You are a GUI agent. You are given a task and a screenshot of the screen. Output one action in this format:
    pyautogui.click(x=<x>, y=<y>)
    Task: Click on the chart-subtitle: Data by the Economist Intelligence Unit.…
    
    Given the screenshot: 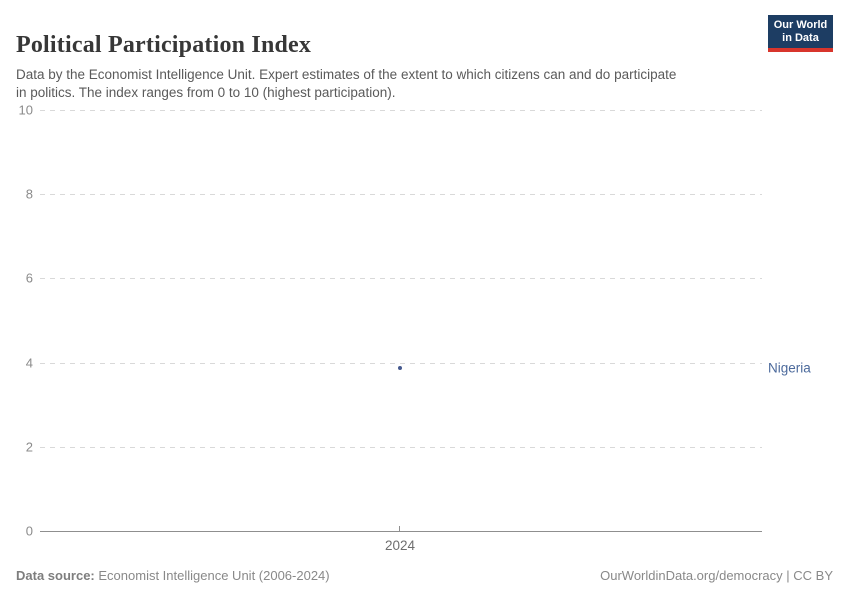 What is the action you would take?
    pyautogui.click(x=346, y=83)
    